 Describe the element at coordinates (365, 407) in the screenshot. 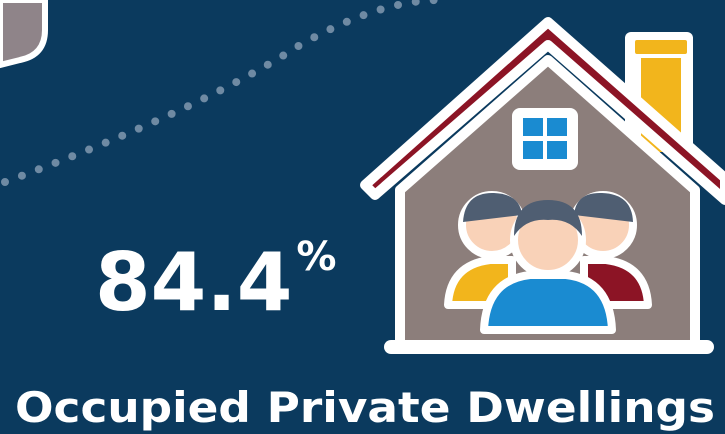

I see `stat-label: Occupied Private Dwellings` at that location.